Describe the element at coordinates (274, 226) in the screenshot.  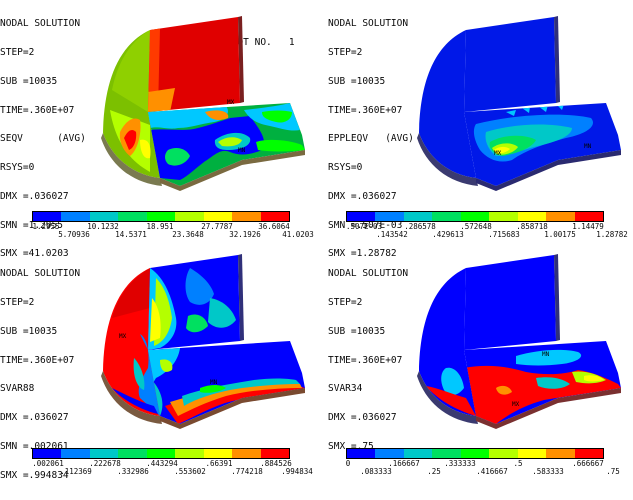
I see `legend-label: 36.6064` at that location.